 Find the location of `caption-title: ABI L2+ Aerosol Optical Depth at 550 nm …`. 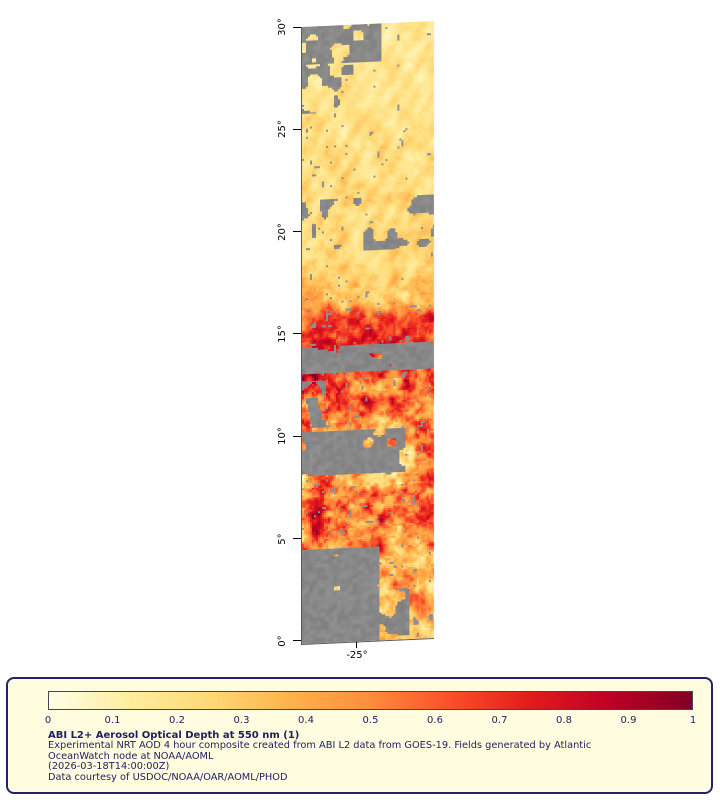

caption-title: ABI L2+ Aerosol Optical Depth at 550 nm … is located at coordinates (174, 735).